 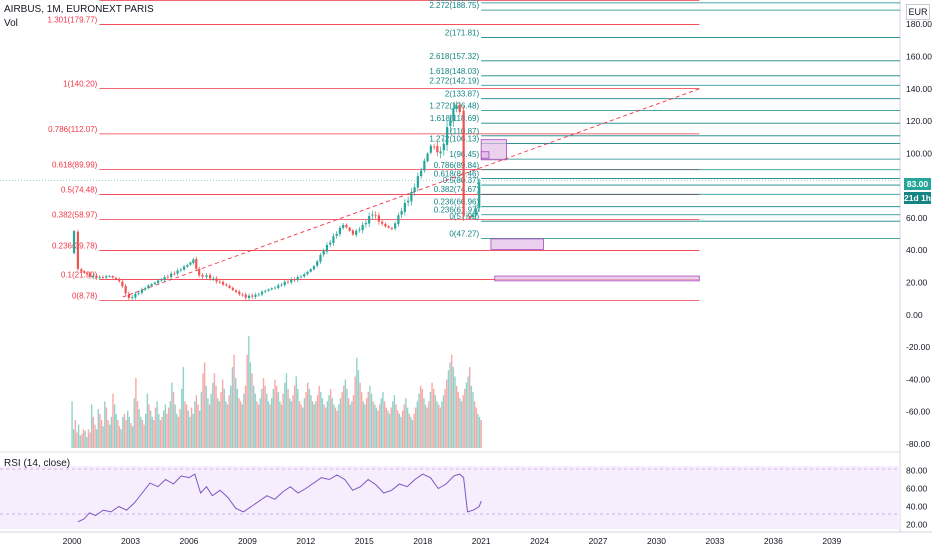 What do you see at coordinates (130, 541) in the screenshot?
I see `time-axis-tick: 2003` at bounding box center [130, 541].